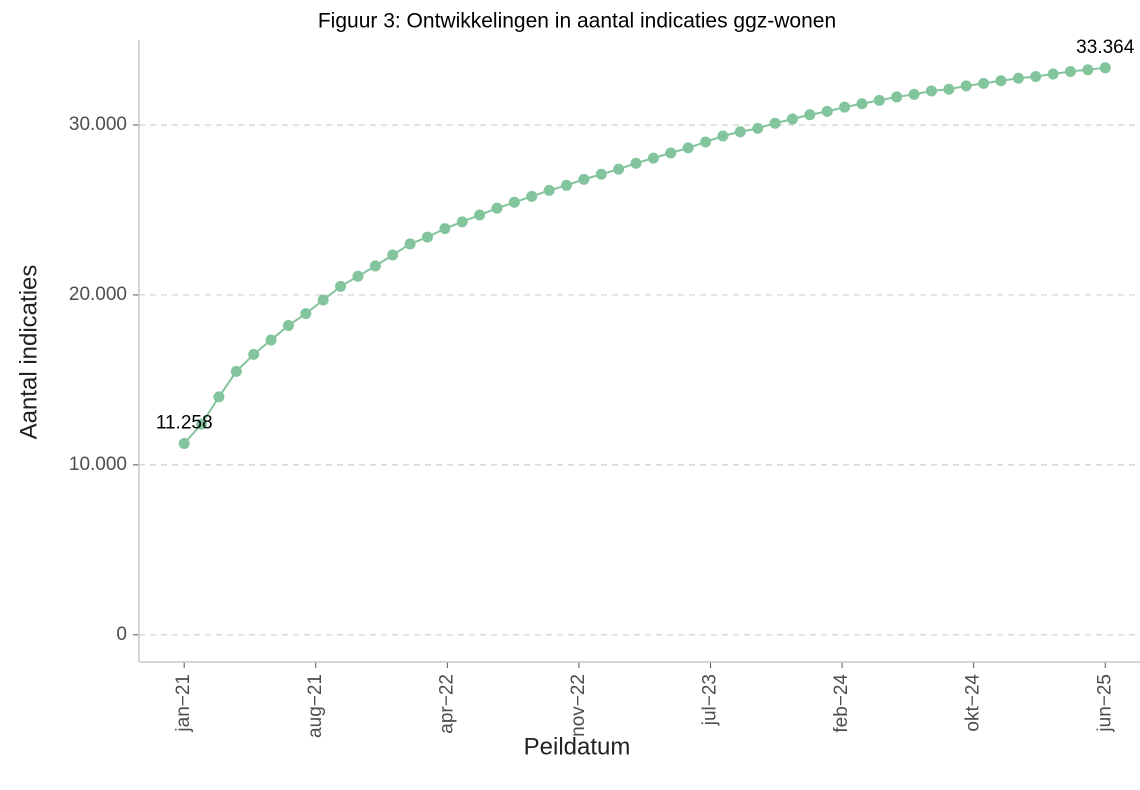  I want to click on x-tick-label: apr−22, so click(446, 704).